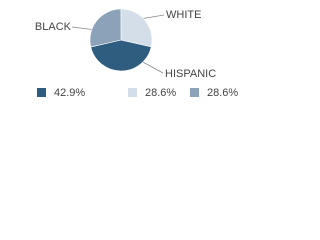 This screenshot has height=240, width=320. What do you see at coordinates (183, 15) in the screenshot?
I see `slice-label: WHITE` at bounding box center [183, 15].